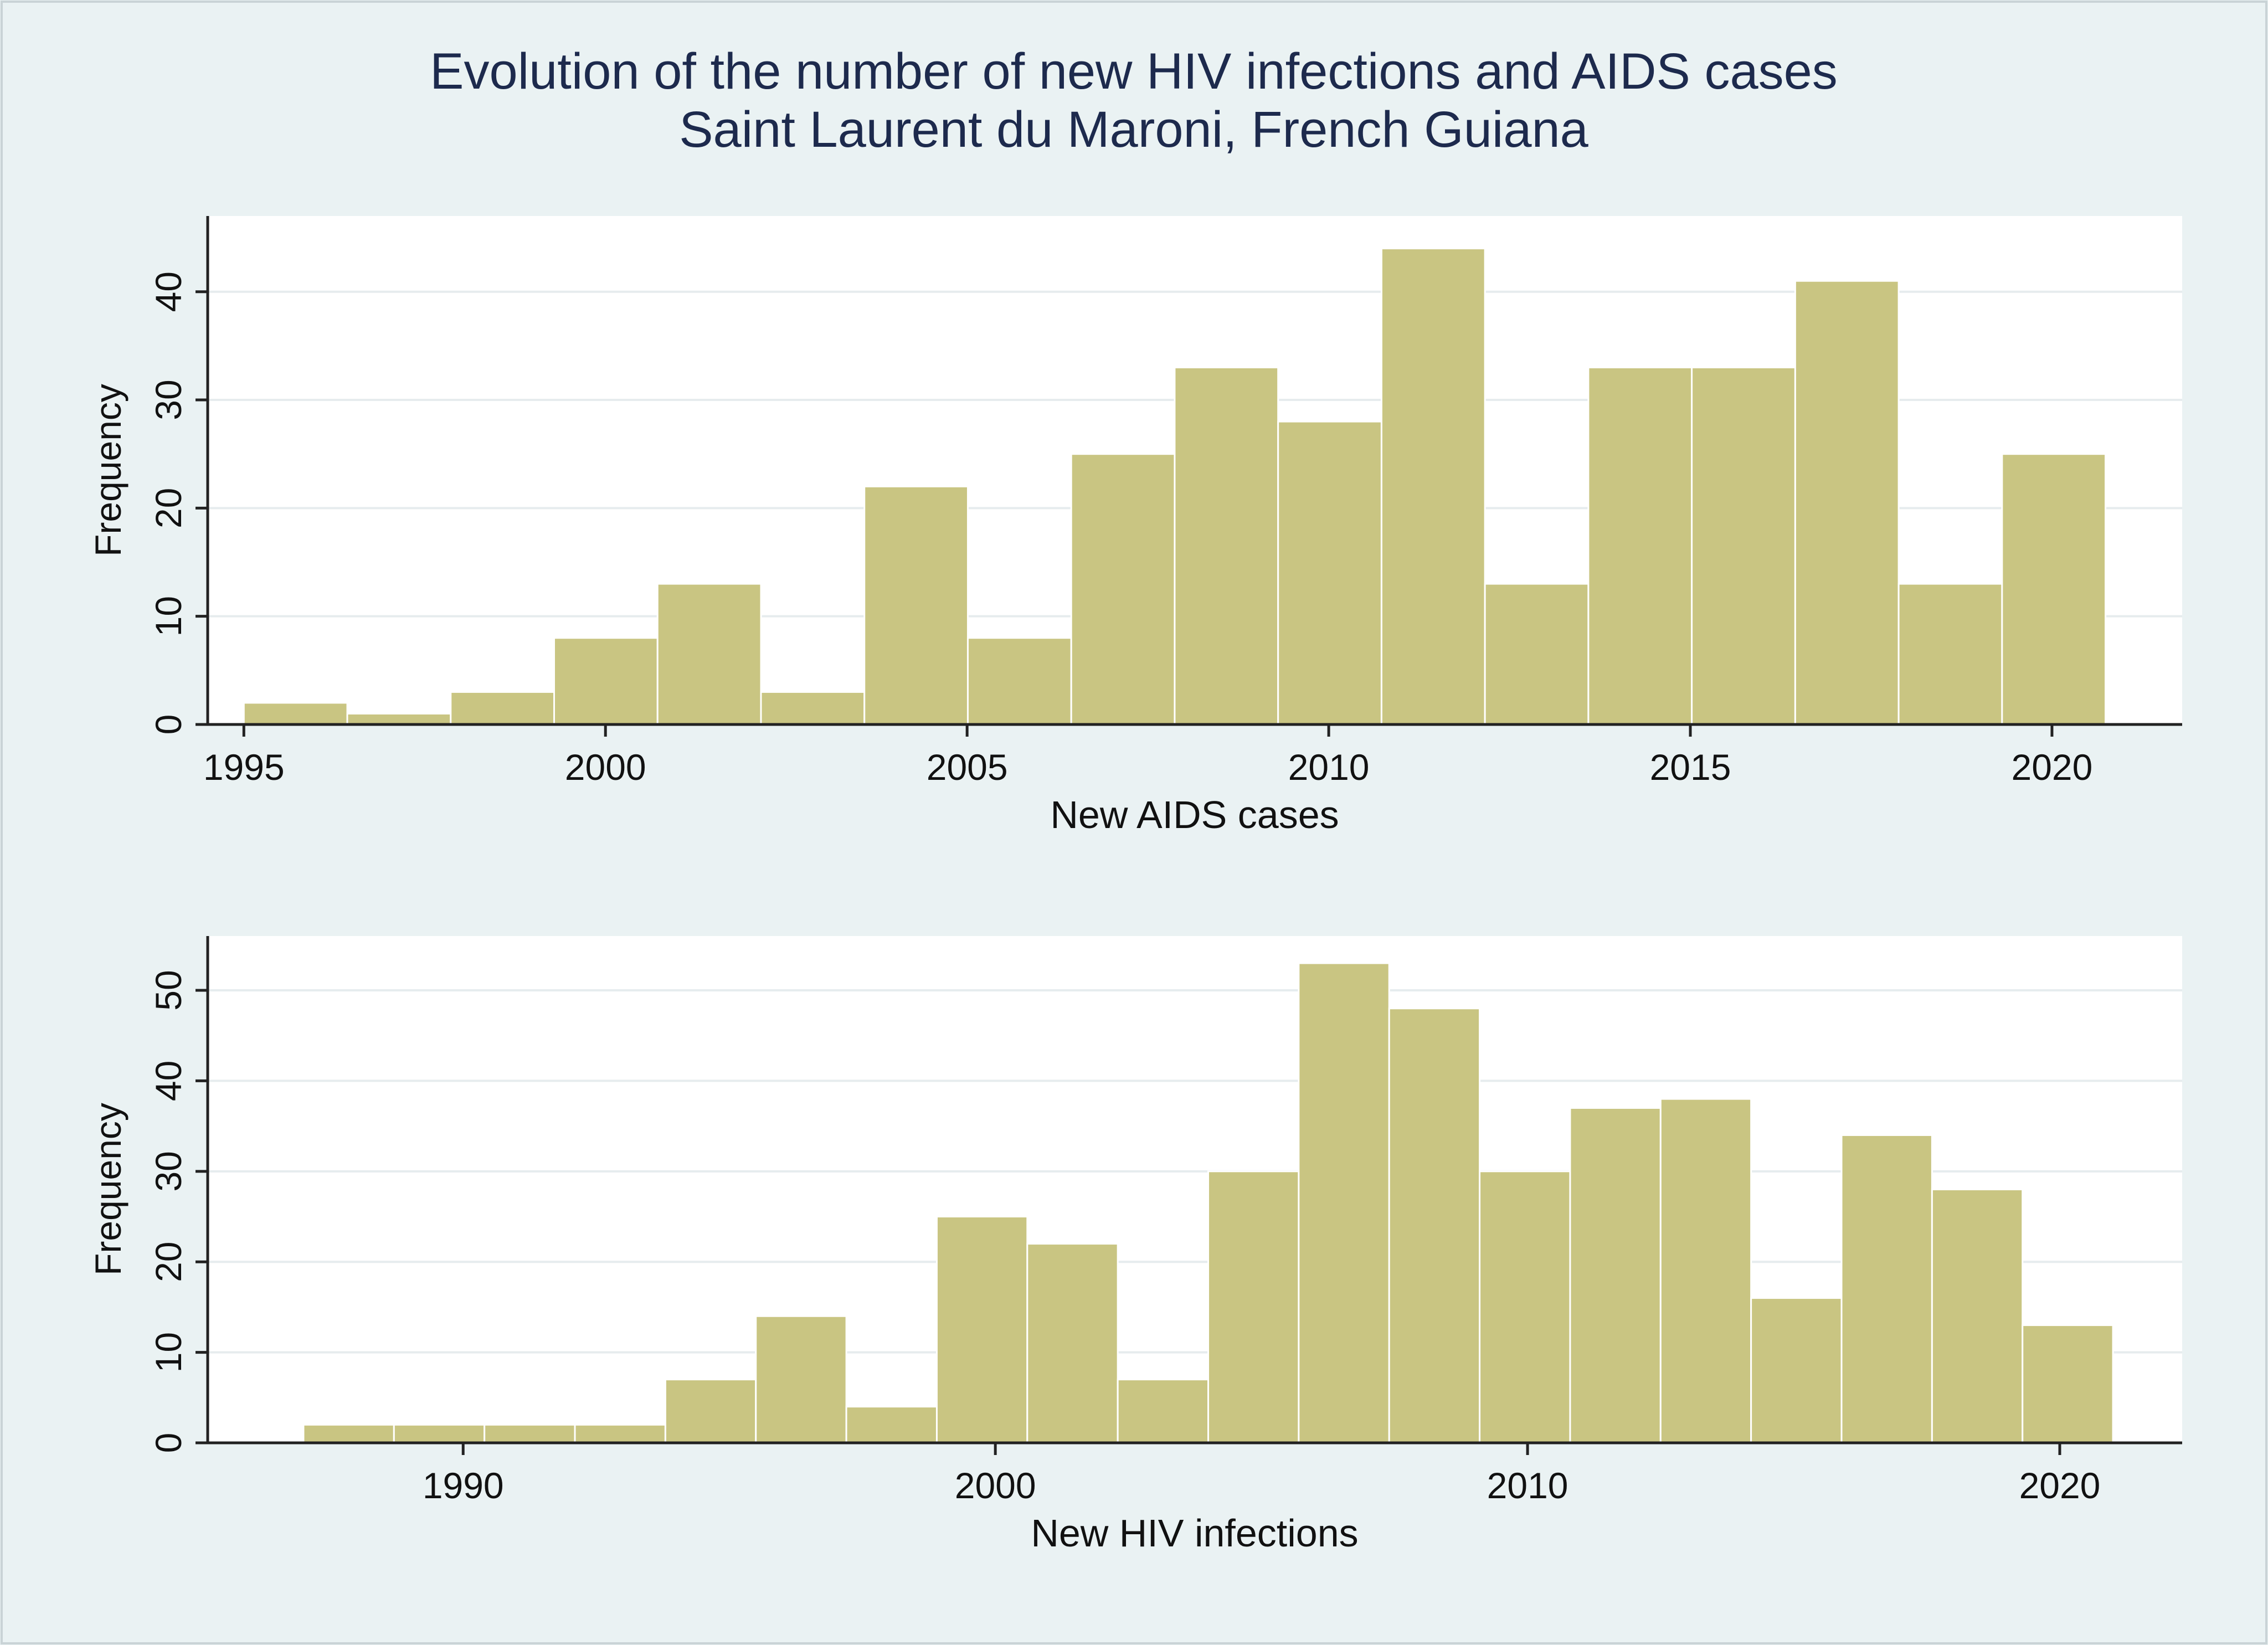  I want to click on aids-y-axis-label: Frequency, so click(108, 470).